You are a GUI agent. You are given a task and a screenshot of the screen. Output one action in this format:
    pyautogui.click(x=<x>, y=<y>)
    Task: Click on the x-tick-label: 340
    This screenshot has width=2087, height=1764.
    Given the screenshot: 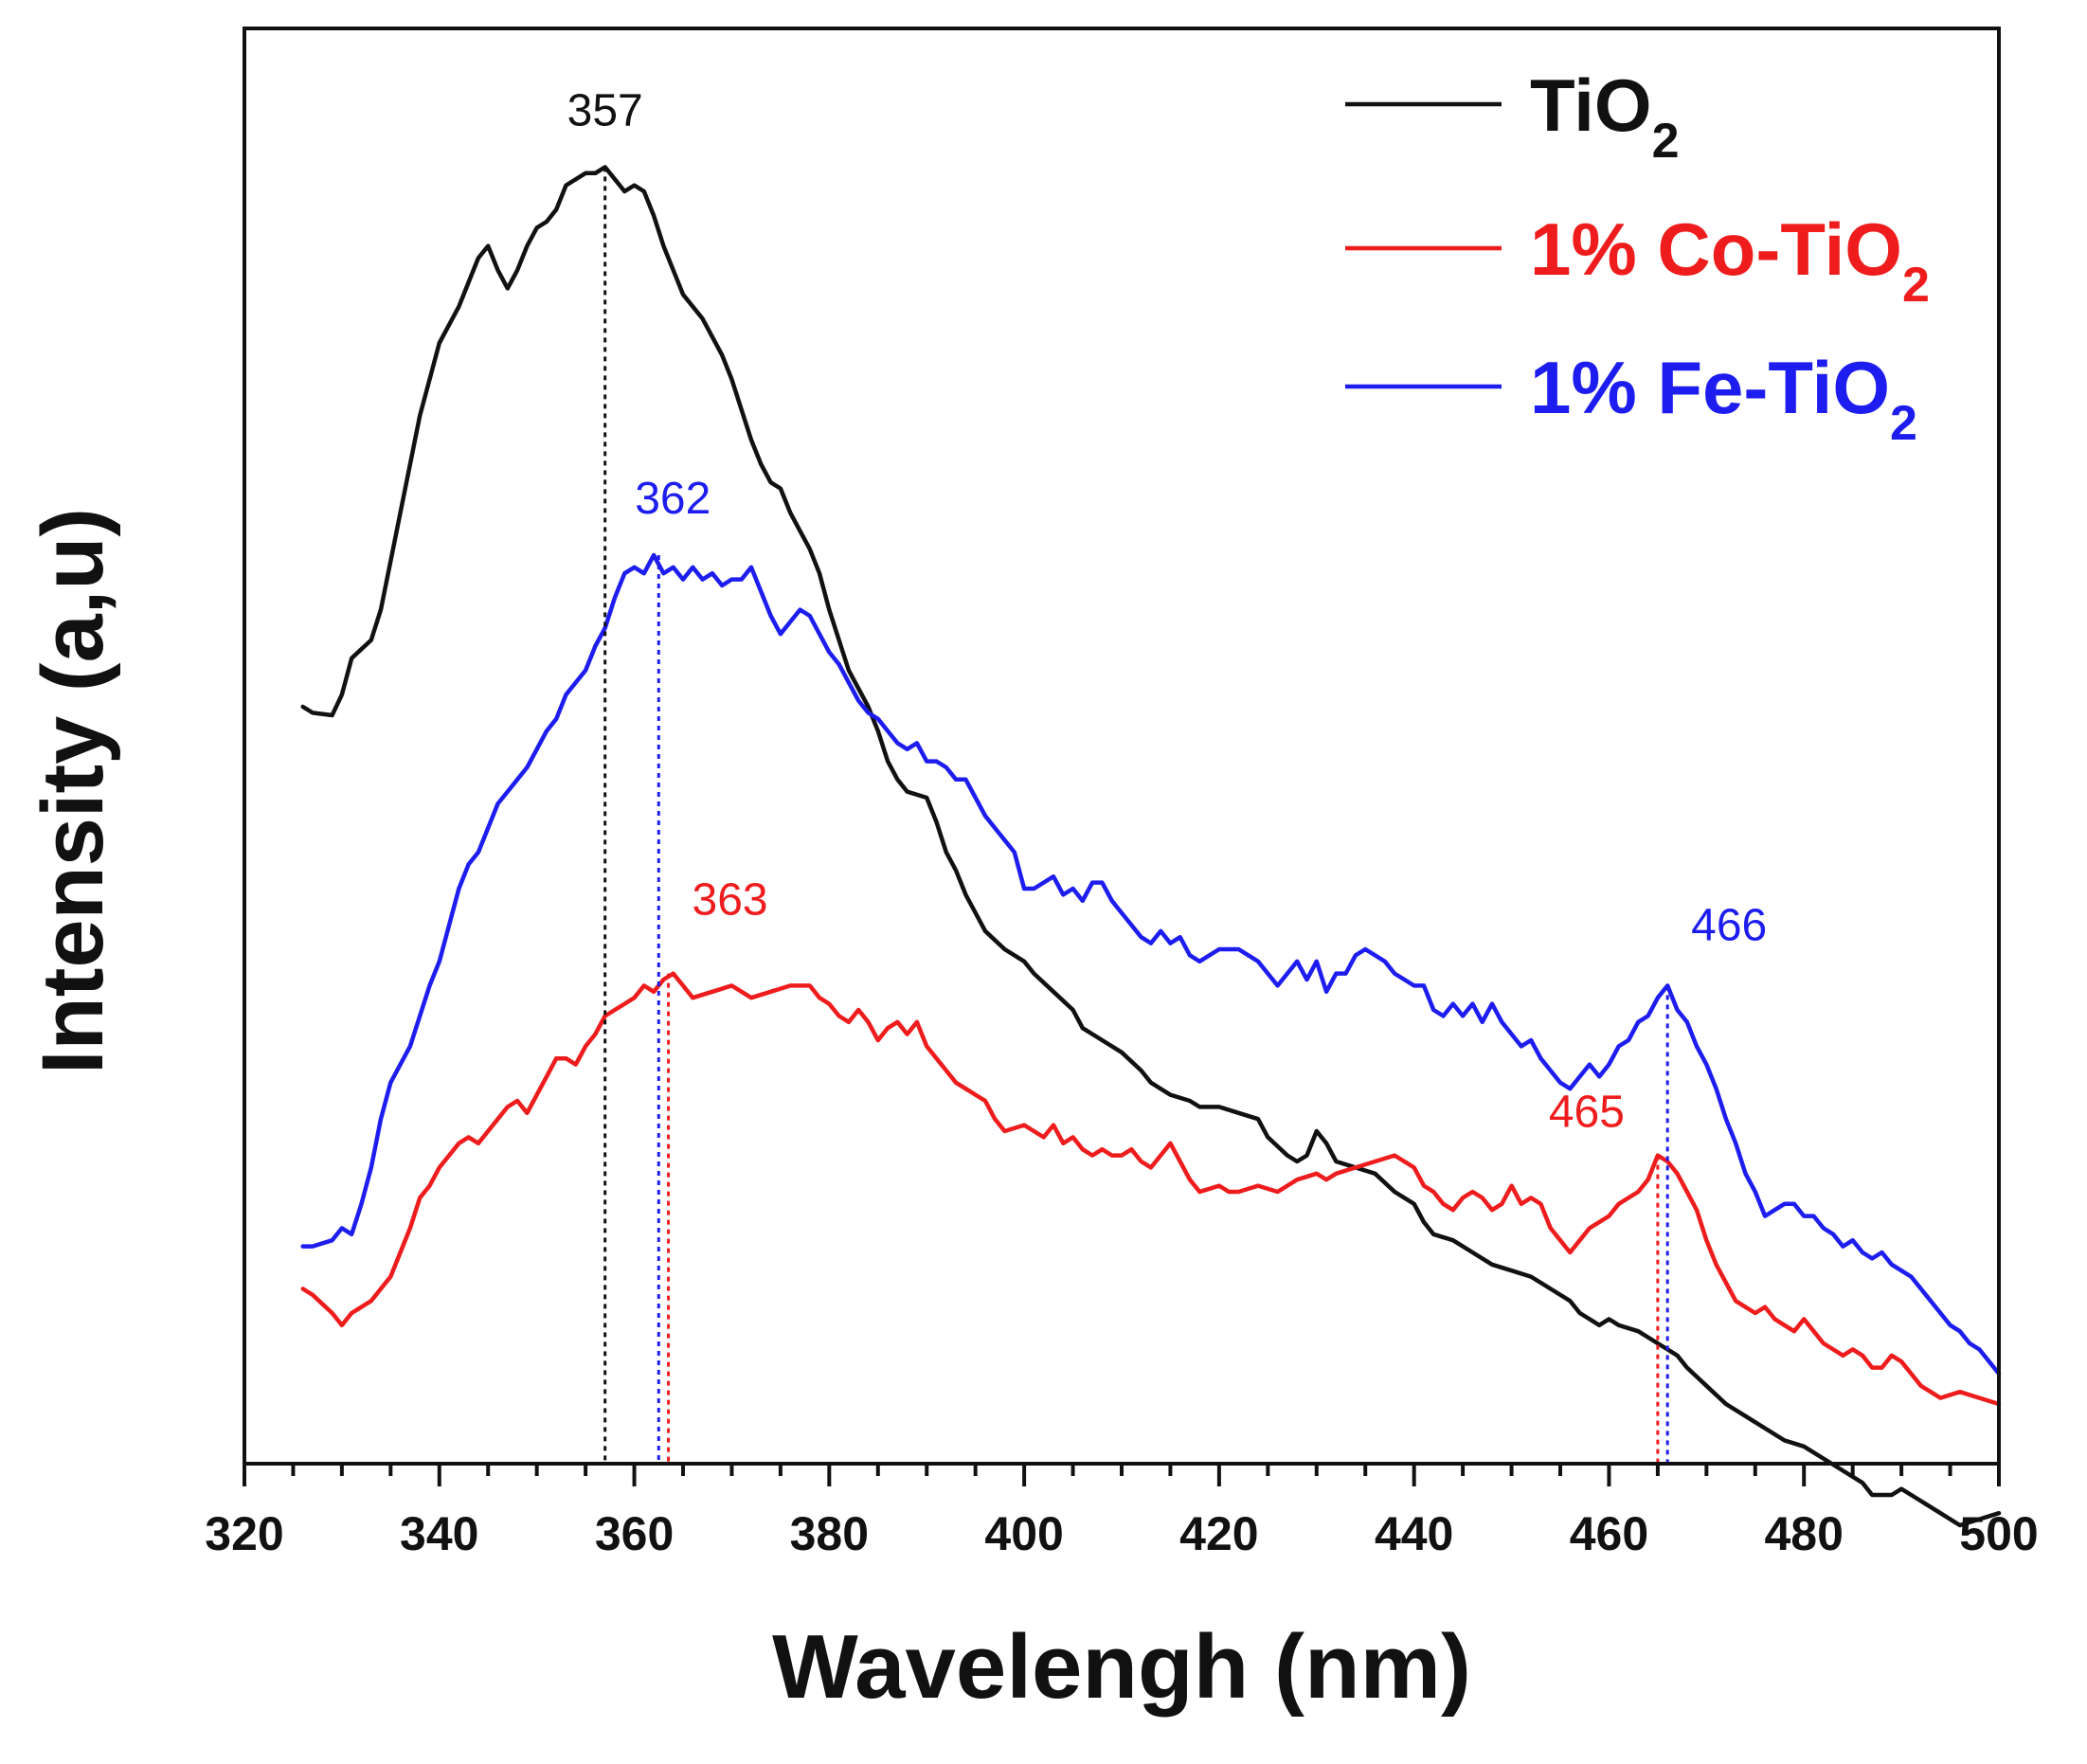 What is the action you would take?
    pyautogui.click(x=439, y=1533)
    